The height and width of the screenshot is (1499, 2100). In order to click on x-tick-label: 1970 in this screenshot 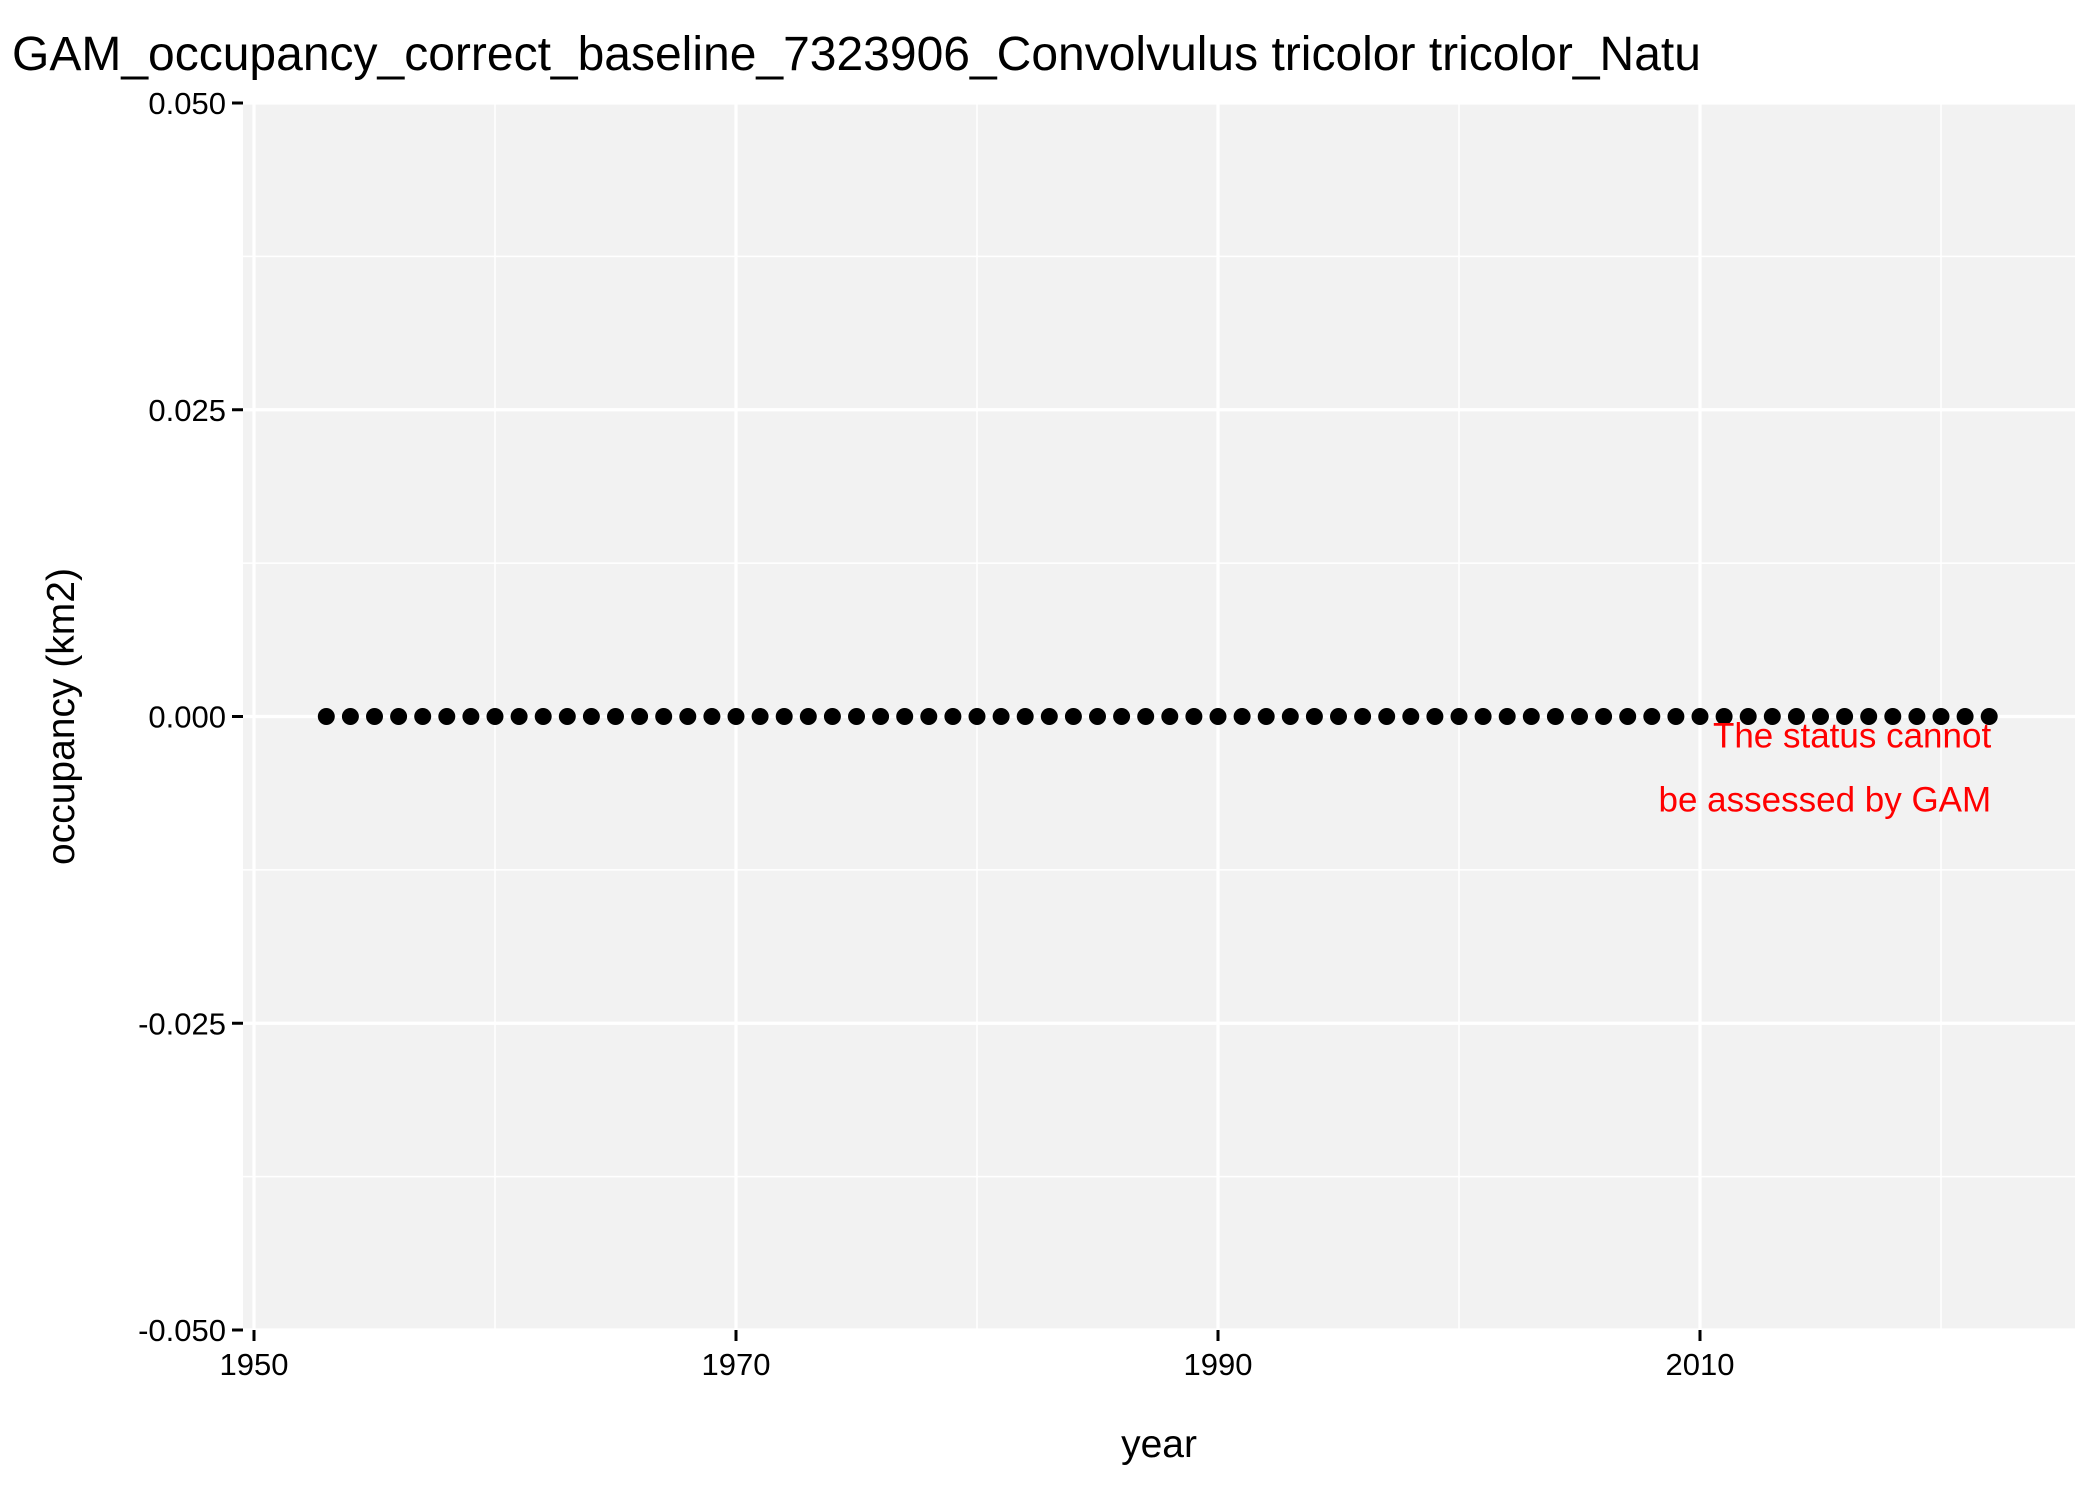, I will do `click(736, 1364)`.